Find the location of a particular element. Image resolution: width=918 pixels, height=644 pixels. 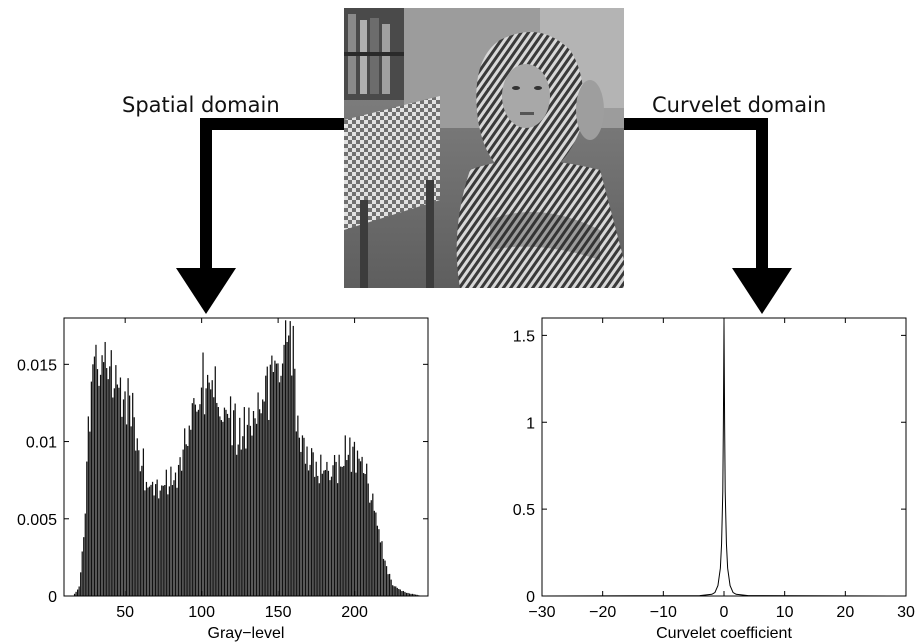

histogram-ytick-label: 0.015 is located at coordinates (37, 365).